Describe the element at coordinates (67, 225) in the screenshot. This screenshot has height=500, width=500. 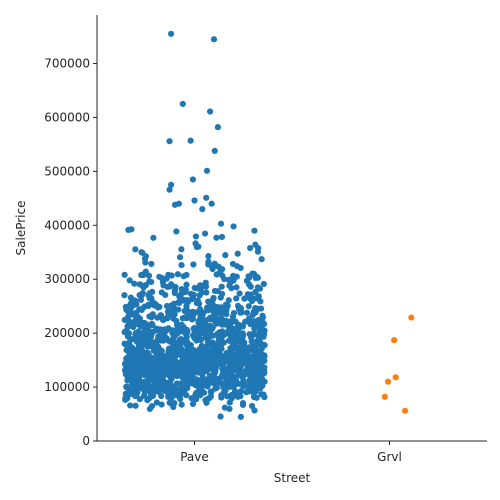
I see `y-tick-label: 400000` at that location.